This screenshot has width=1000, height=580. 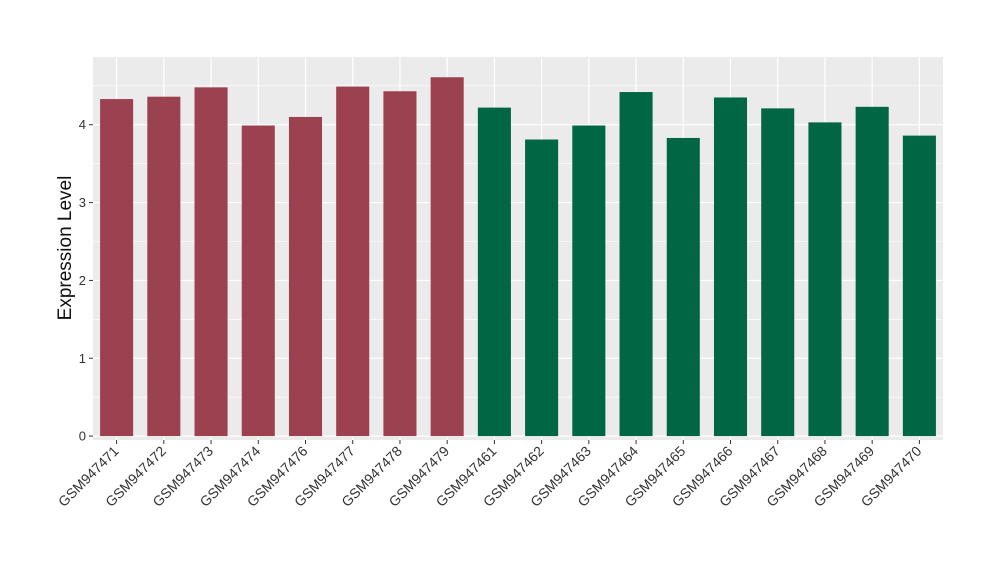 I want to click on y-tick-label: 4, so click(x=82, y=124).